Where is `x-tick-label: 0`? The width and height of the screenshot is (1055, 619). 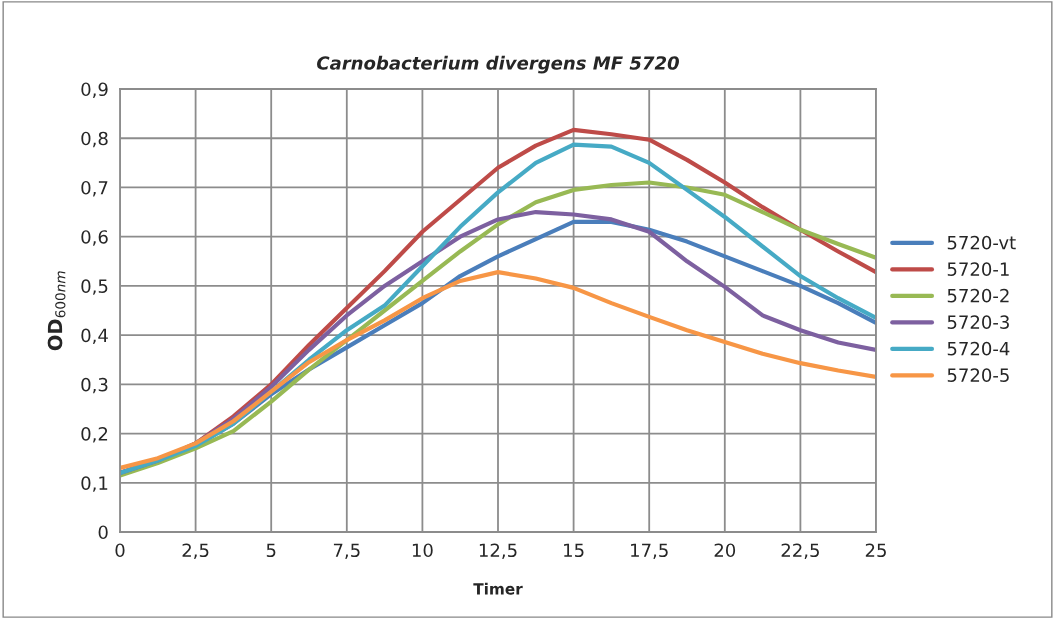 x-tick-label: 0 is located at coordinates (120, 550).